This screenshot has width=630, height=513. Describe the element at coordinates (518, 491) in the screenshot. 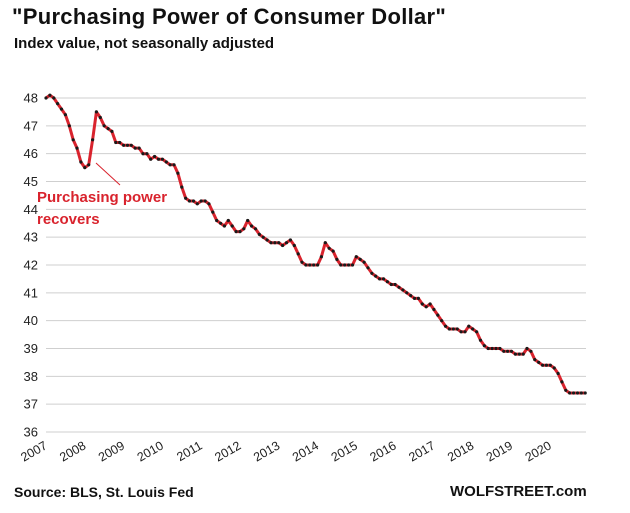

I see `brand-logo-text: WOLFSTREET.com` at that location.